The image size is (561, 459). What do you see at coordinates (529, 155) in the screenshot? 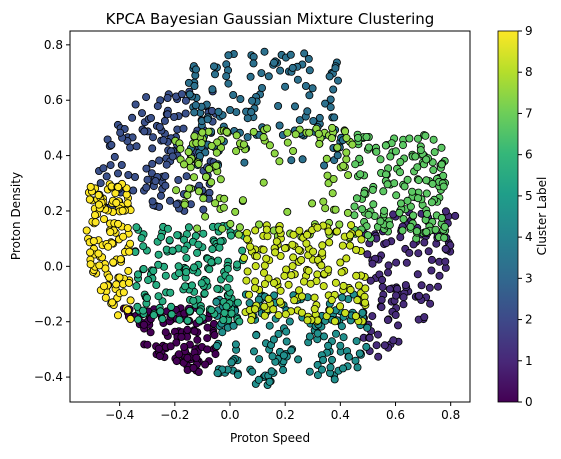
I see `colorbar-tick-label: 6` at bounding box center [529, 155].